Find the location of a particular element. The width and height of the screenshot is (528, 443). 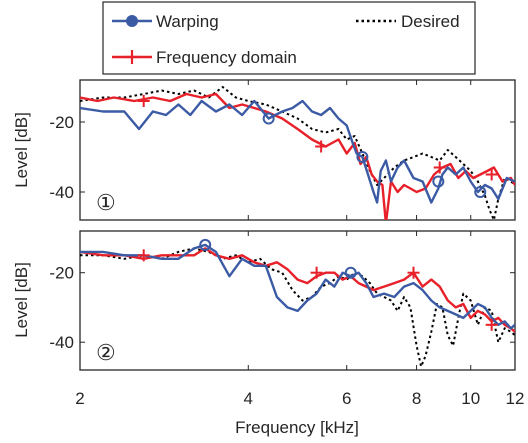

x-tick-label-2: 2 is located at coordinates (79, 398).